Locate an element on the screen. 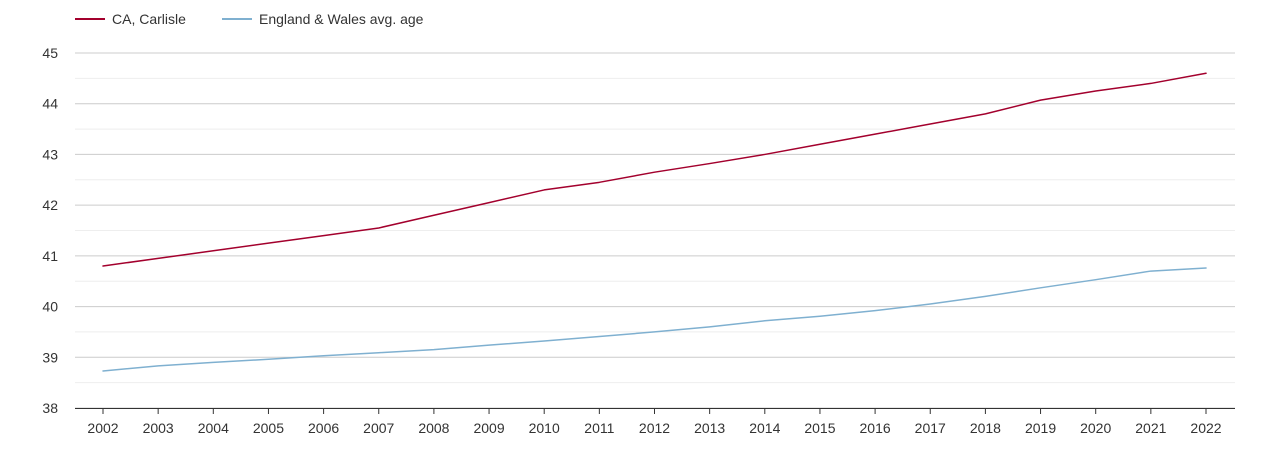 This screenshot has width=1270, height=450. x-tick-label: 2008 is located at coordinates (433, 428).